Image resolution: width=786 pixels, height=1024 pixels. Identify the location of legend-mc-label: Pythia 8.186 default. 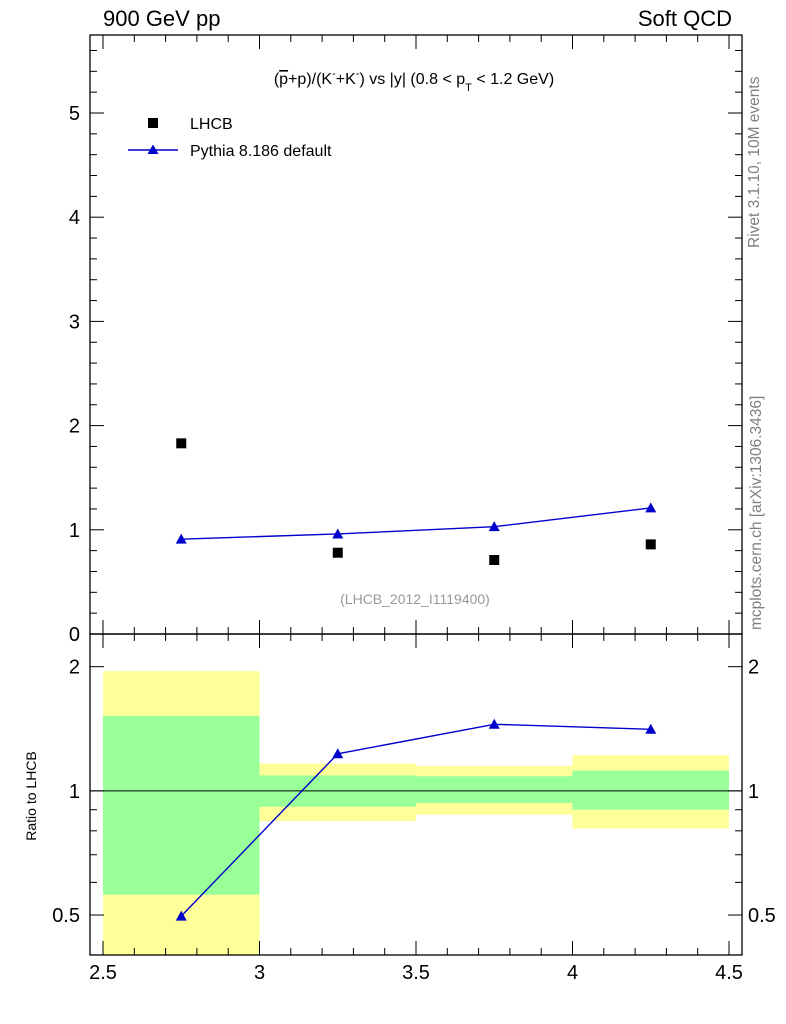
(261, 151).